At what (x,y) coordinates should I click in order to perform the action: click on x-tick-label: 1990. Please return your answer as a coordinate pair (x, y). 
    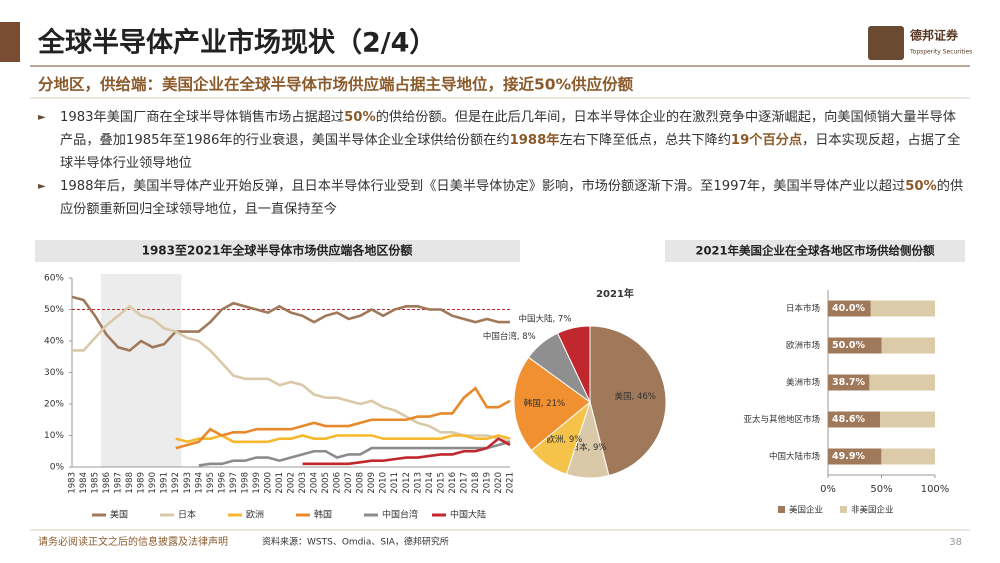
    Looking at the image, I should click on (153, 483).